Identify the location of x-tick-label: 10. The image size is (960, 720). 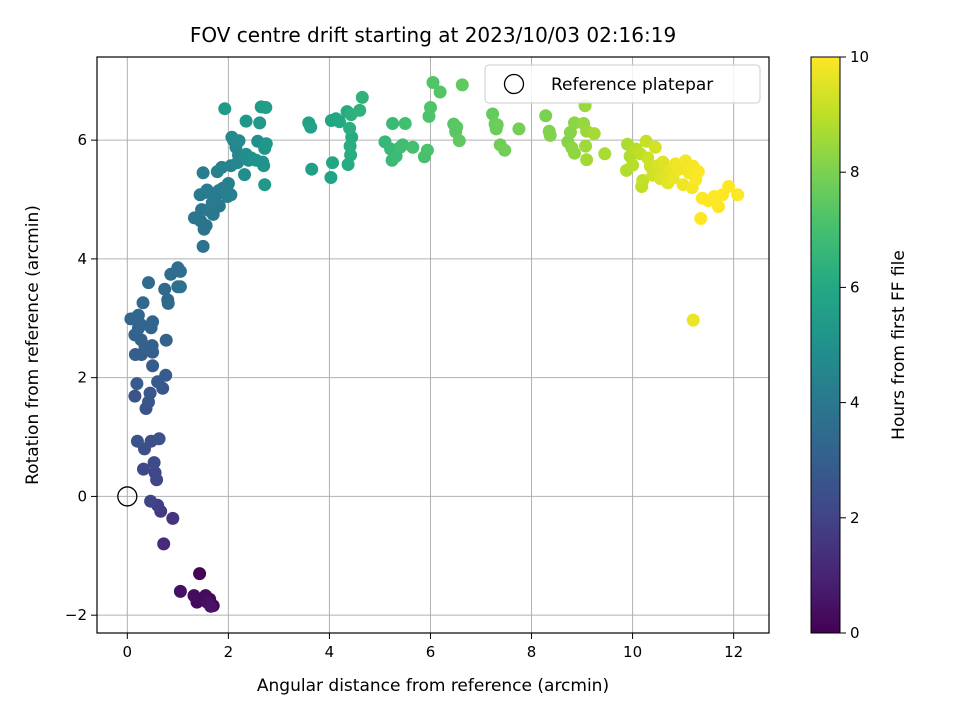
(632, 652).